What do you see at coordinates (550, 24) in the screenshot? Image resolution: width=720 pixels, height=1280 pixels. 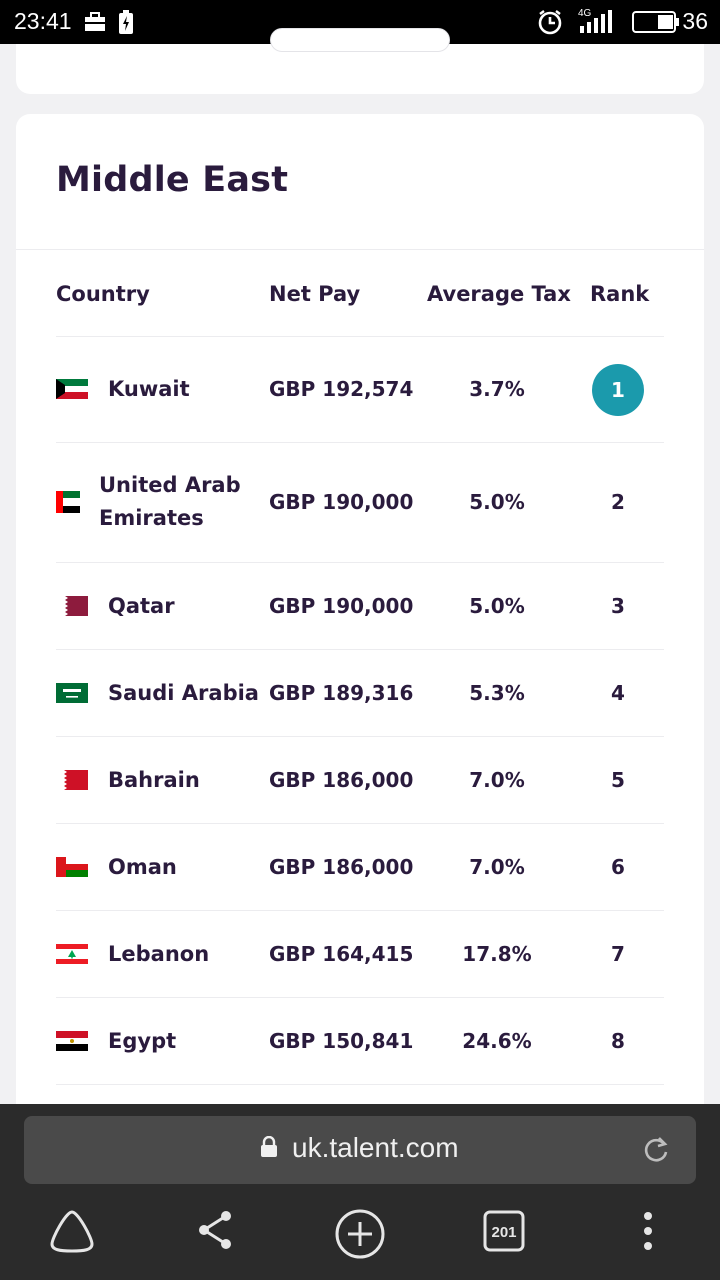 I see `alarm-icon` at bounding box center [550, 24].